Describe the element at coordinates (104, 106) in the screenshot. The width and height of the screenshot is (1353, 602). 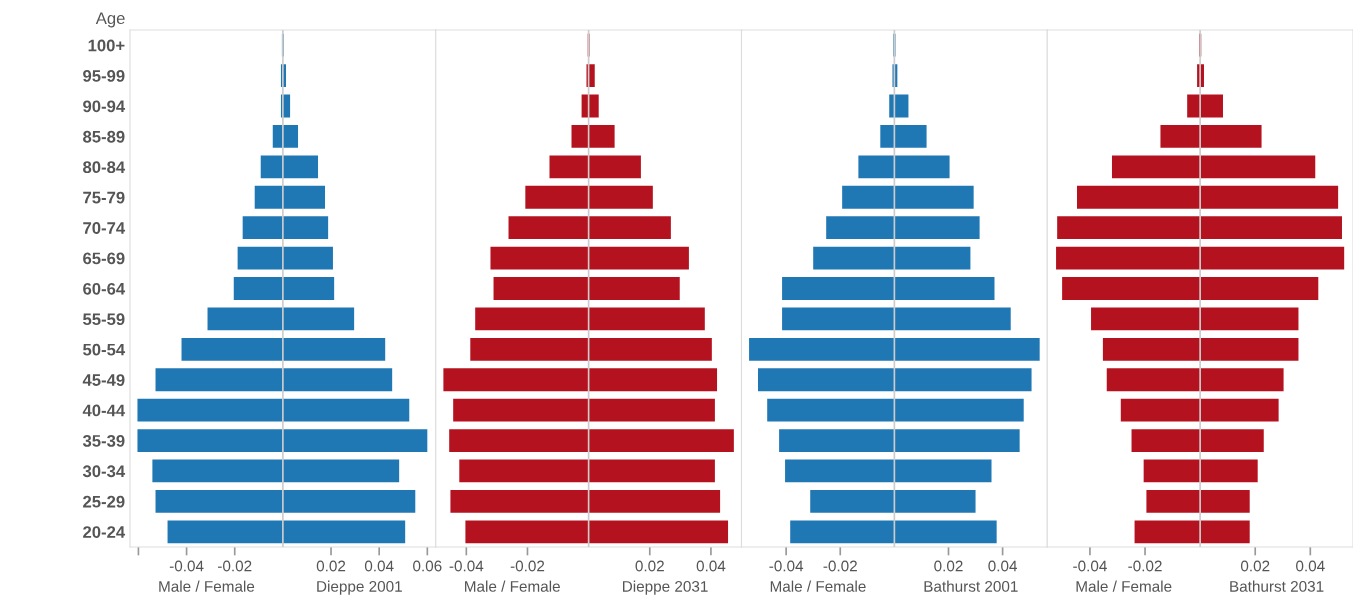
I see `y-tick-label: 90-94` at that location.